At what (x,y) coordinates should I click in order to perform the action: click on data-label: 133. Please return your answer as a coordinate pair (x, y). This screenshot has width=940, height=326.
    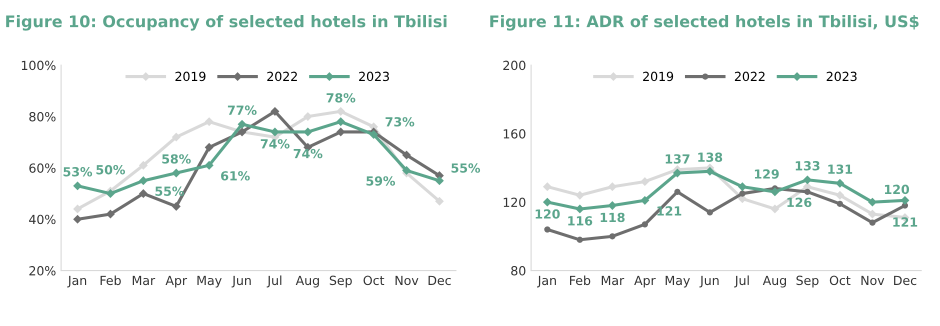
    Looking at the image, I should click on (808, 166).